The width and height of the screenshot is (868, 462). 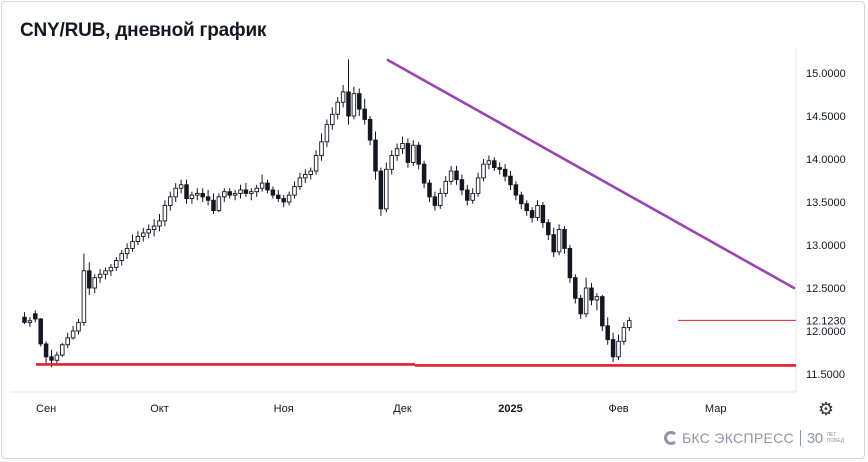 I want to click on y-tick-label: 13.5000, so click(x=826, y=203).